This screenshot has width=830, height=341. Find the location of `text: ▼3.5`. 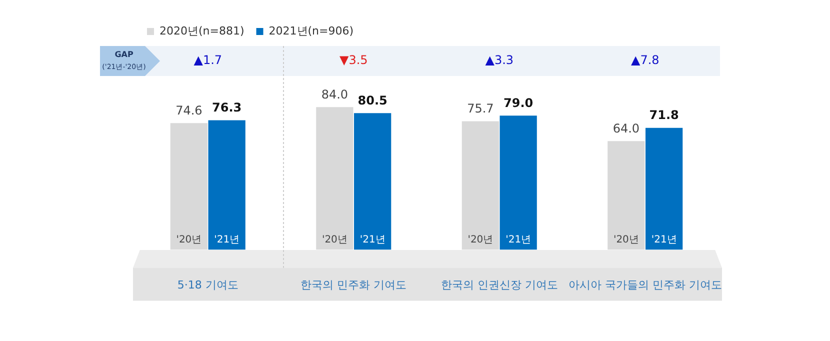

text: ▼3.5 is located at coordinates (353, 60).